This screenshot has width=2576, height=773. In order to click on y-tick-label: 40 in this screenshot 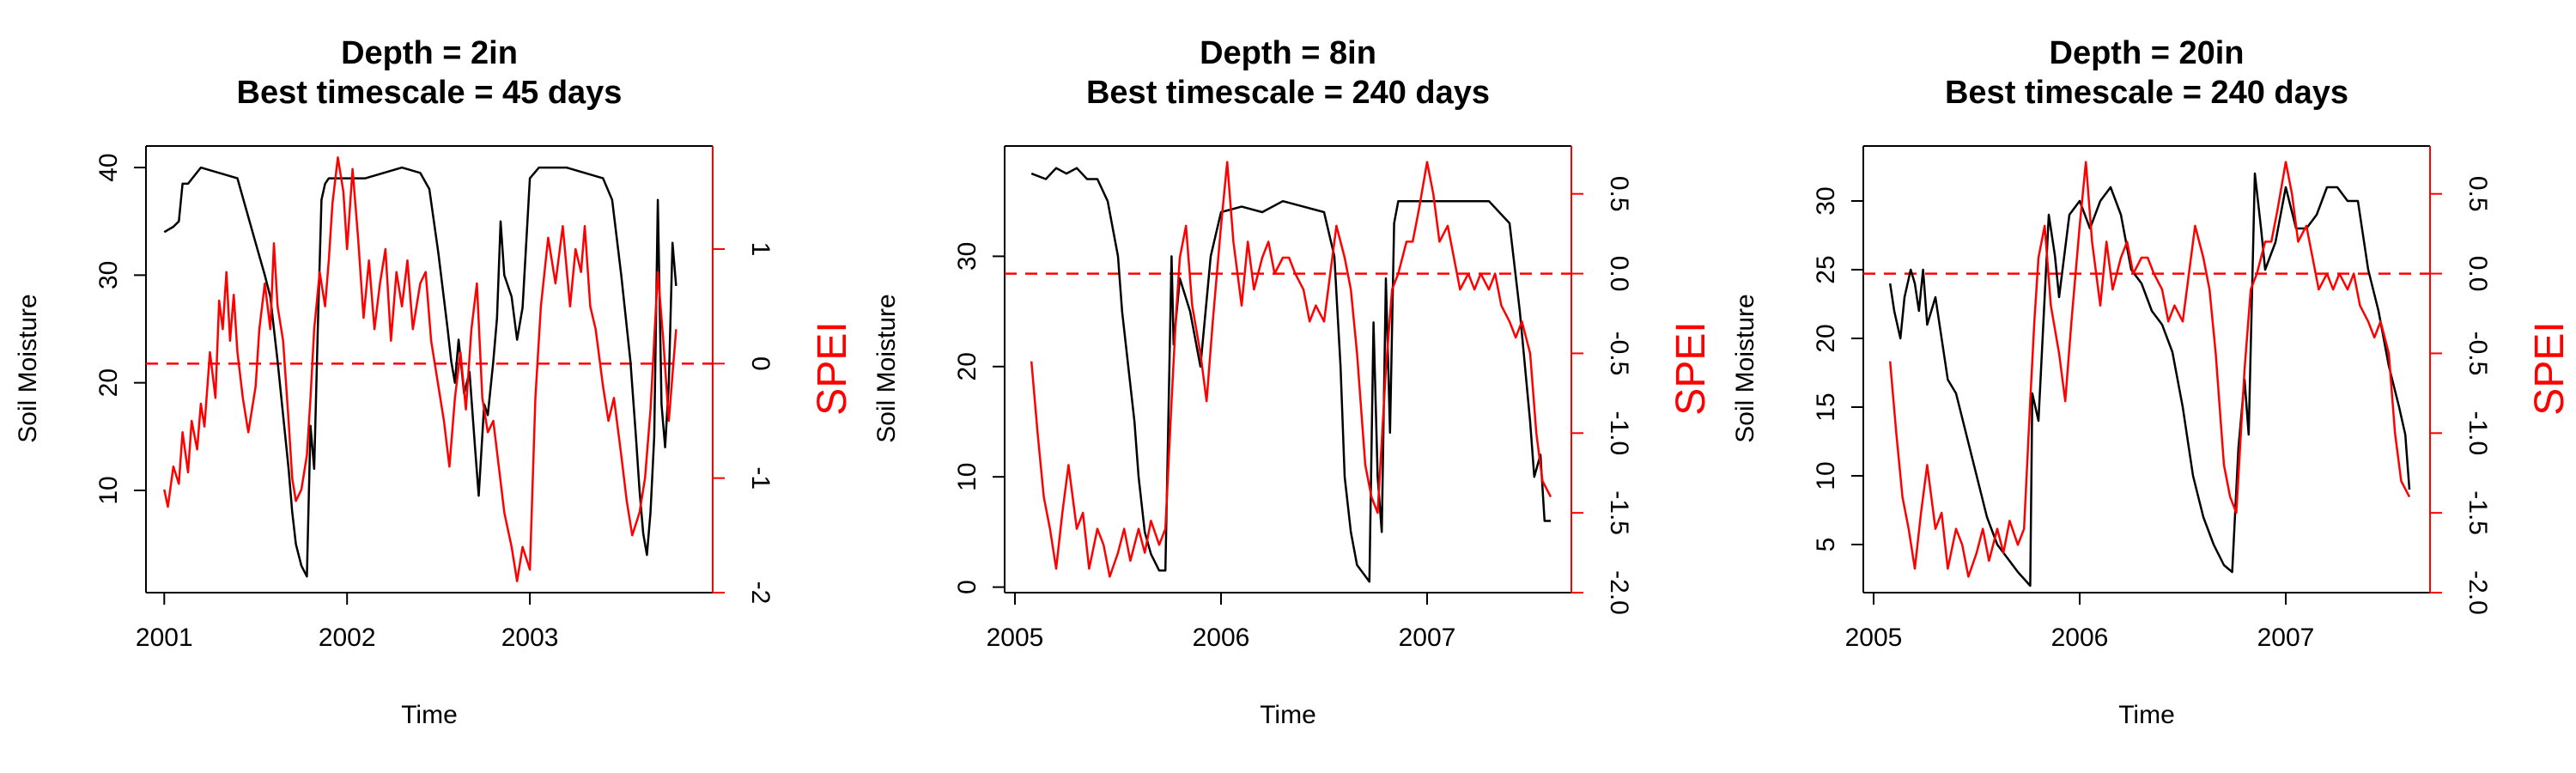, I will do `click(109, 167)`.